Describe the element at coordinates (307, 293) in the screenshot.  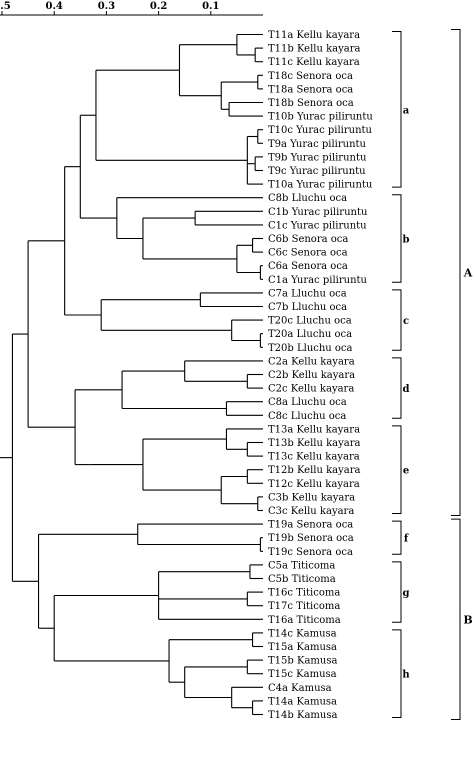
I see `leaf-label: C7a Lluchu oca` at that location.